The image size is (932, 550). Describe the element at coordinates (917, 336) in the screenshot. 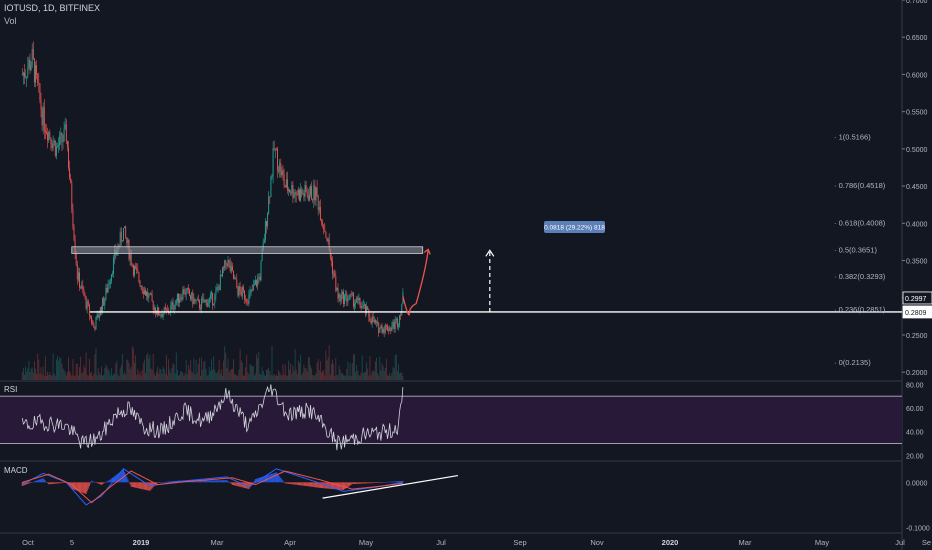

I see `price-axis-label: 0.2500` at that location.